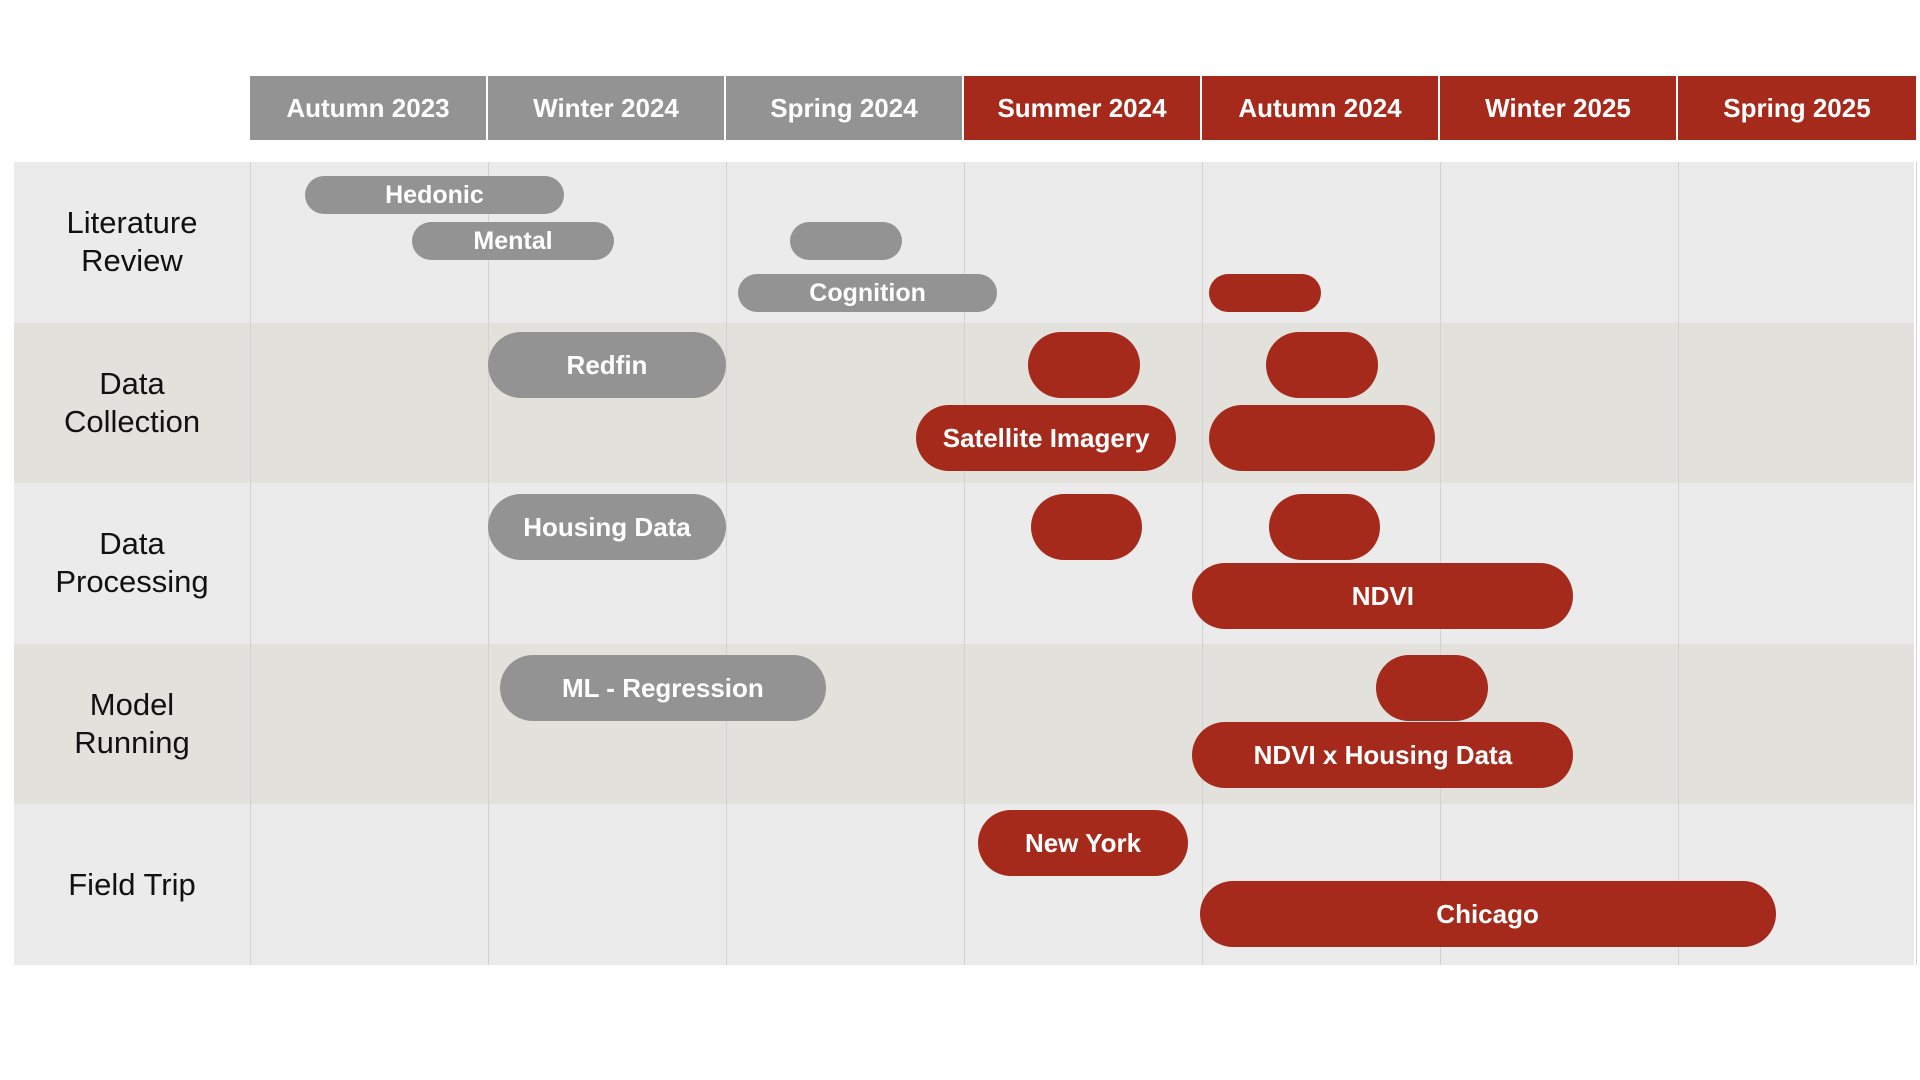 The image size is (1920, 1080). What do you see at coordinates (132, 884) in the screenshot?
I see `row-label: Field Trip` at bounding box center [132, 884].